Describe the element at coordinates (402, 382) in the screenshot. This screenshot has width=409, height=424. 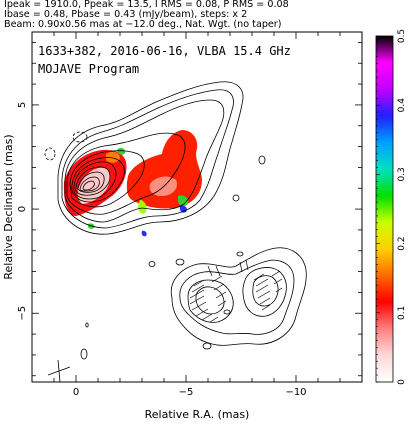
I see `colorbar-tick-label: 0` at that location.